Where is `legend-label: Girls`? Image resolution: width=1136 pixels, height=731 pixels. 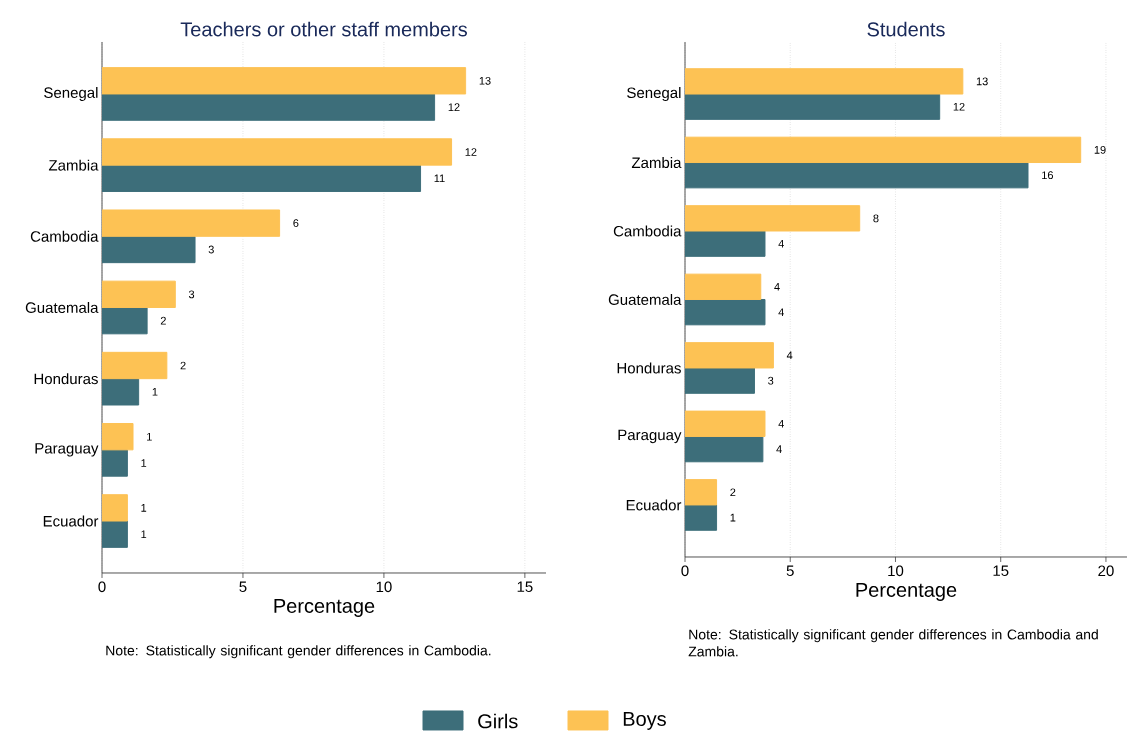 legend-label: Girls is located at coordinates (498, 721).